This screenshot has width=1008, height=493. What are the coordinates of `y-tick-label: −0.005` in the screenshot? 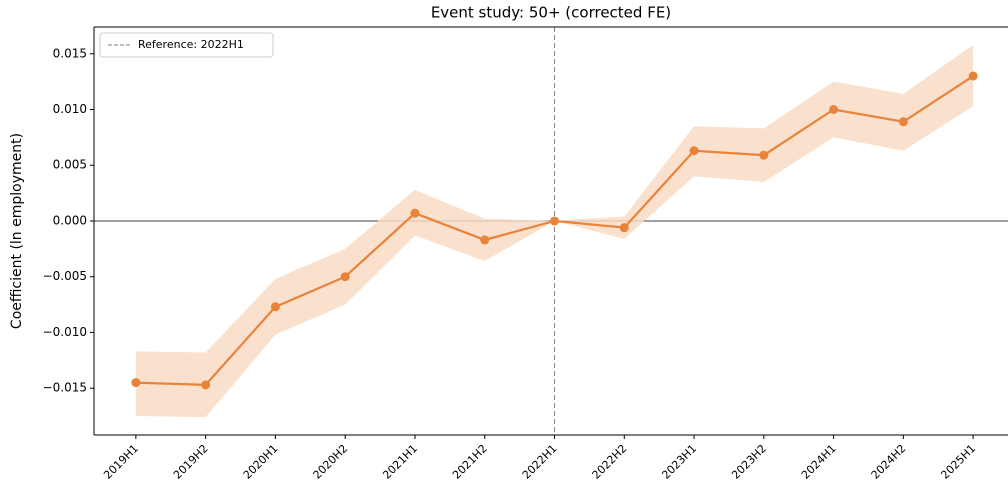 It's located at (65, 276).